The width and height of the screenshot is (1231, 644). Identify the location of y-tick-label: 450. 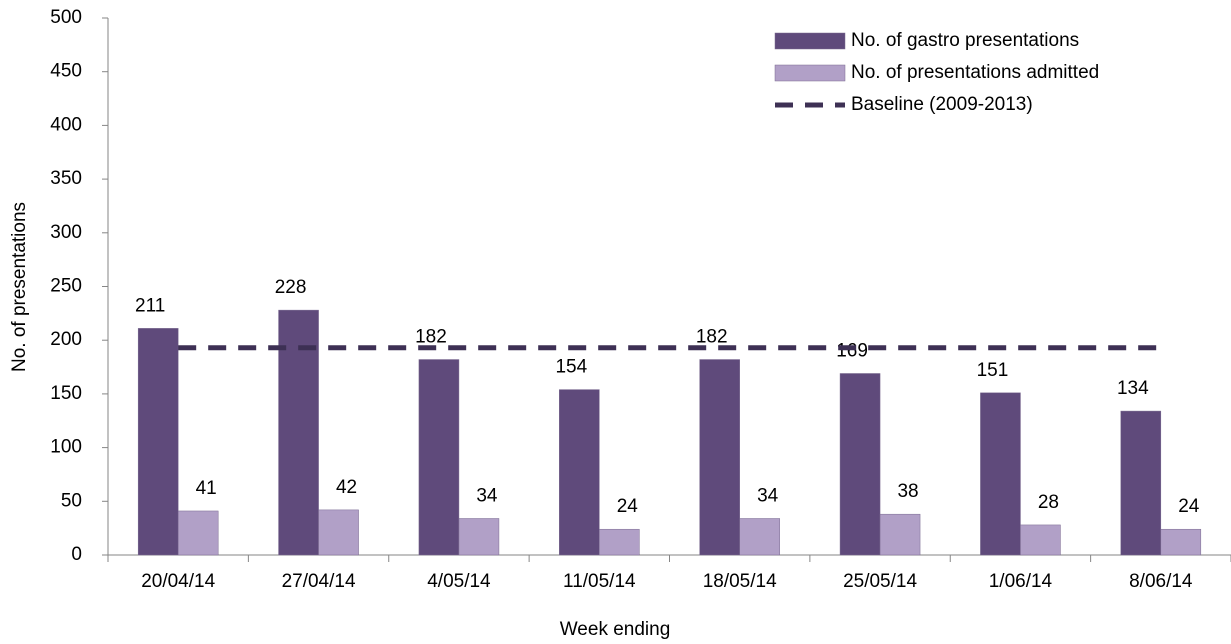
(66, 71).